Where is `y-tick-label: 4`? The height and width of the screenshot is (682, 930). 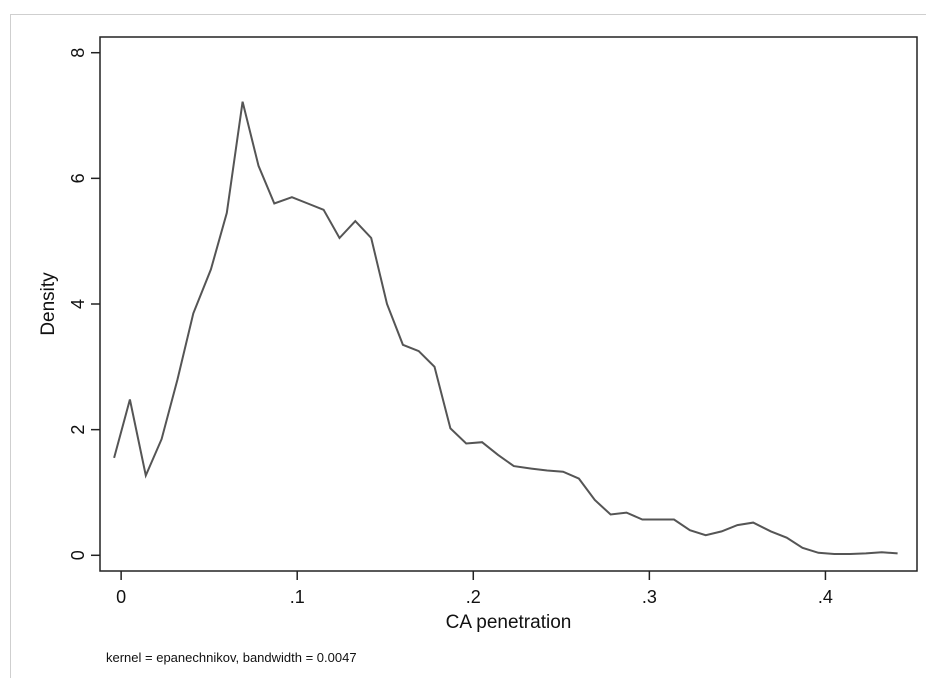 y-tick-label: 4 is located at coordinates (78, 304).